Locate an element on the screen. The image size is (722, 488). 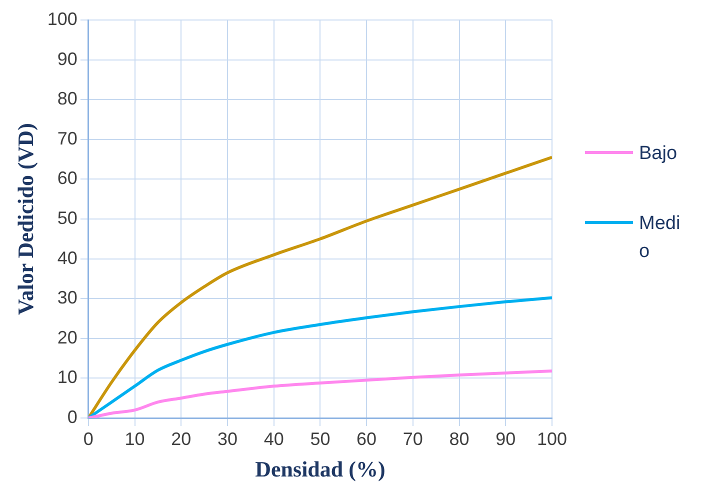
legend-label: Bajo is located at coordinates (658, 154).